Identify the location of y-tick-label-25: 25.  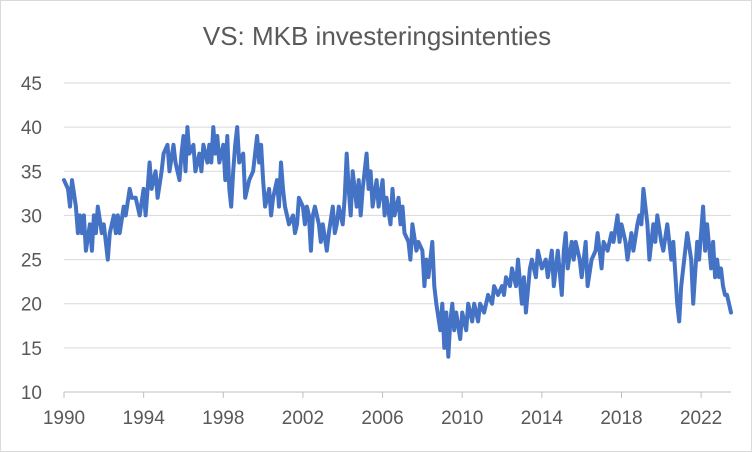
(31, 261).